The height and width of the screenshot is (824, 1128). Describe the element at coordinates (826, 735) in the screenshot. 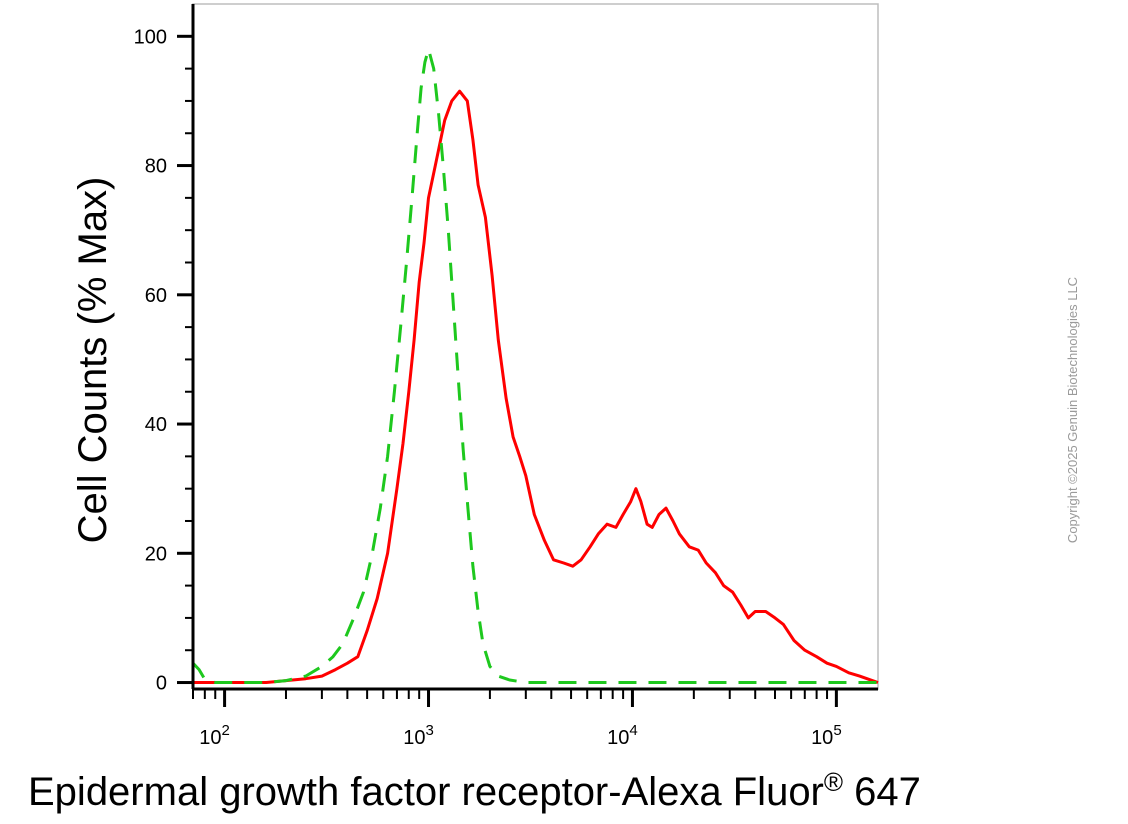

I see `x-tick-label: 10⁵` at that location.